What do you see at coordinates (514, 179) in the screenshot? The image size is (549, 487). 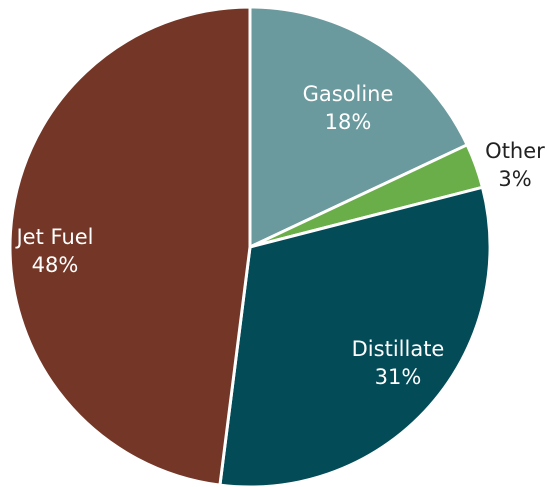 I see `slice-value-label: 3%` at bounding box center [514, 179].